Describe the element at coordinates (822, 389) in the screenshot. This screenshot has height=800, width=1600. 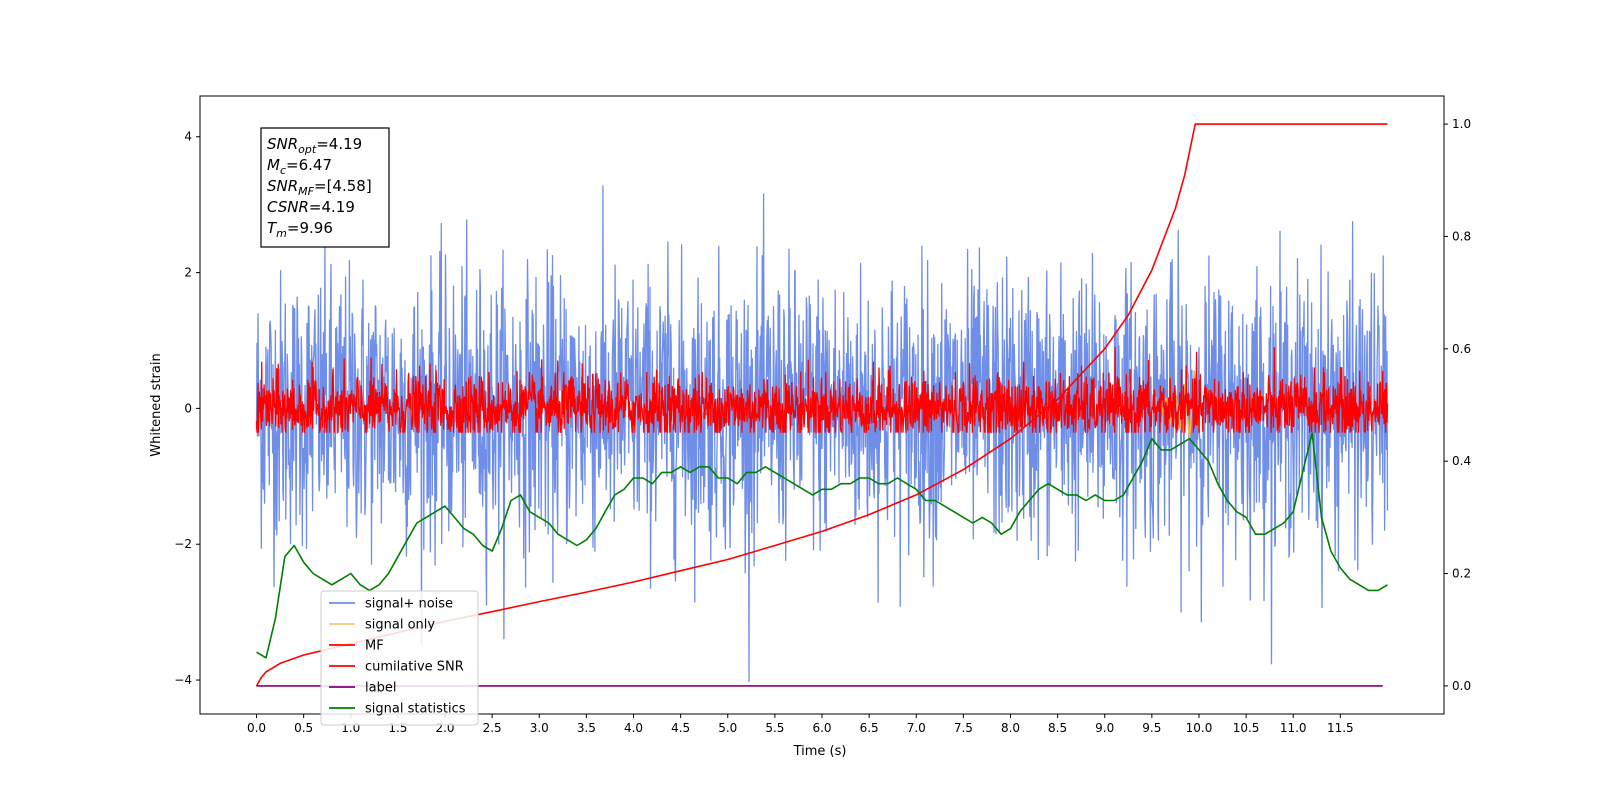
I see `series-mf` at that location.